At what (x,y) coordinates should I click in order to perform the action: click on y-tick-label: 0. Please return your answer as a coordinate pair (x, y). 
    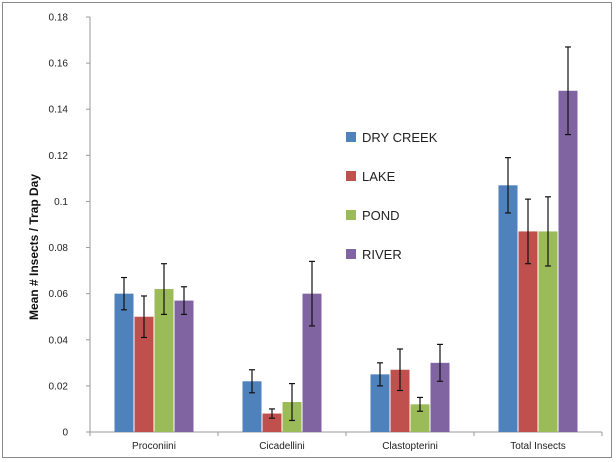
    Looking at the image, I should click on (65, 433).